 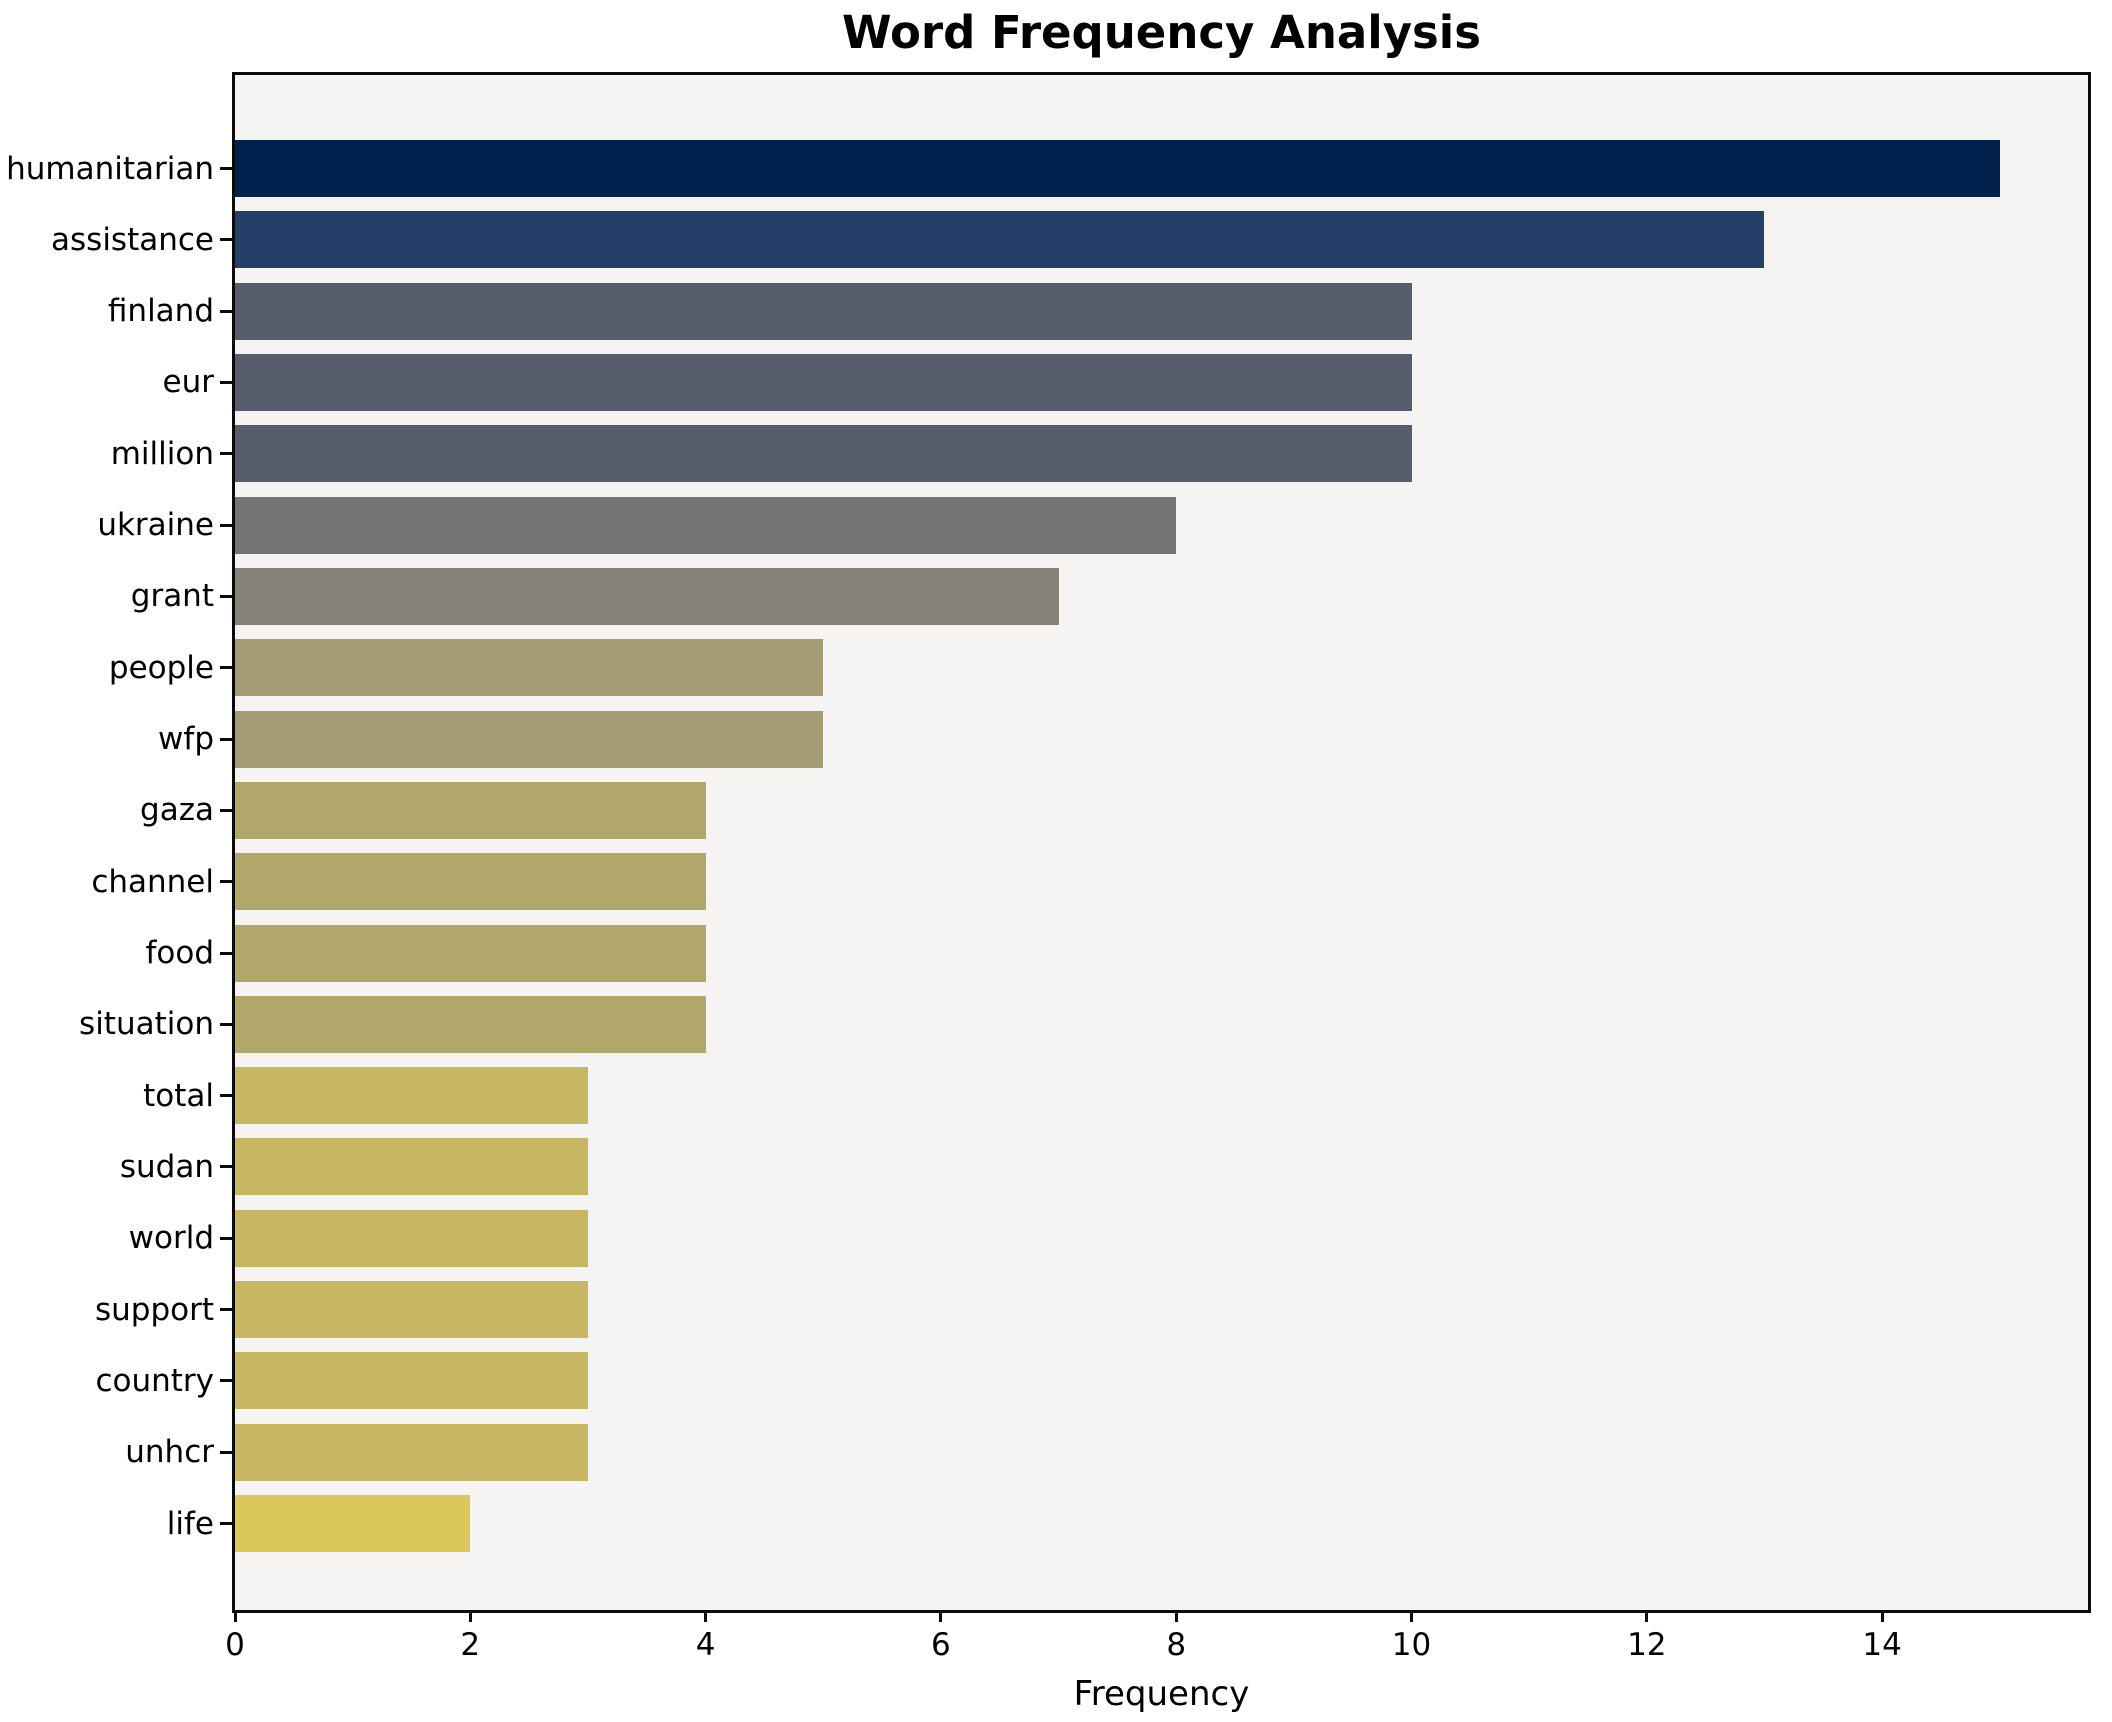 I want to click on y-tick-label: million, so click(x=162, y=453).